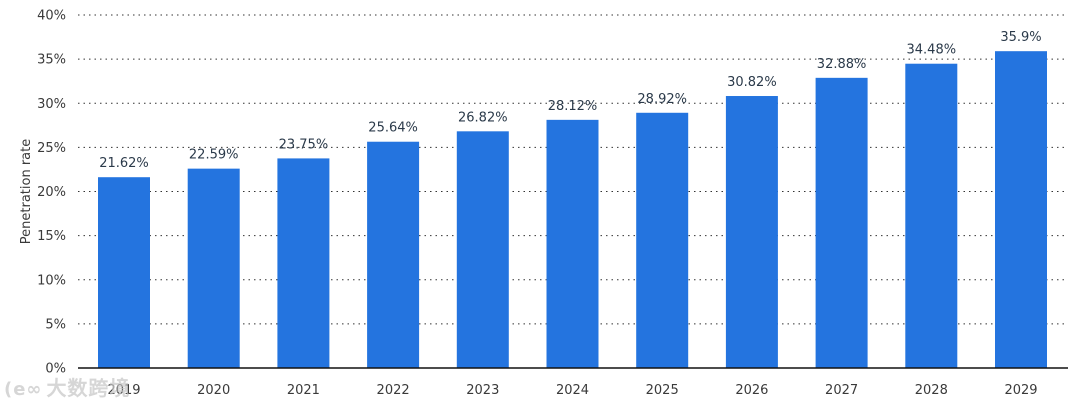  Describe the element at coordinates (931, 390) in the screenshot. I see `x-tick-label: 2028` at that location.